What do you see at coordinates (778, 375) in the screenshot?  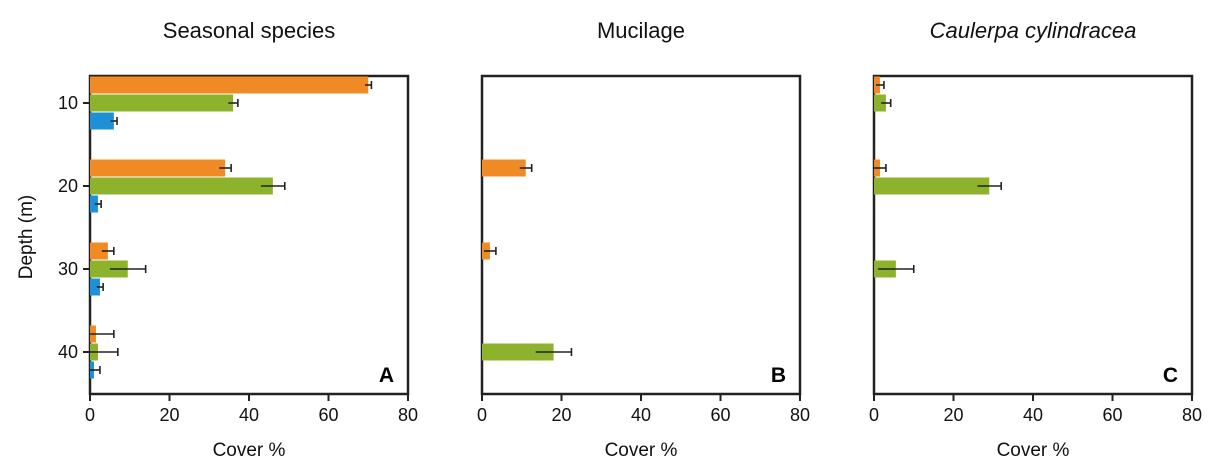 I see `panel-letter: B` at bounding box center [778, 375].